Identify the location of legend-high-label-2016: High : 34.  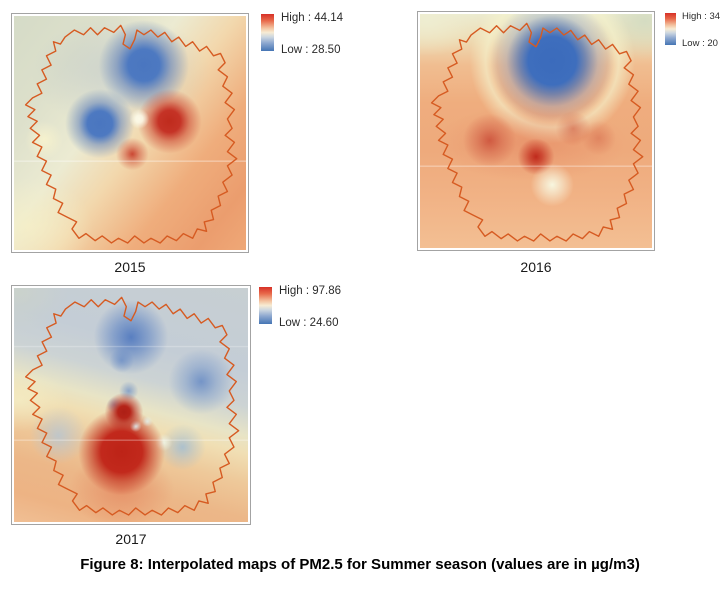
(701, 16).